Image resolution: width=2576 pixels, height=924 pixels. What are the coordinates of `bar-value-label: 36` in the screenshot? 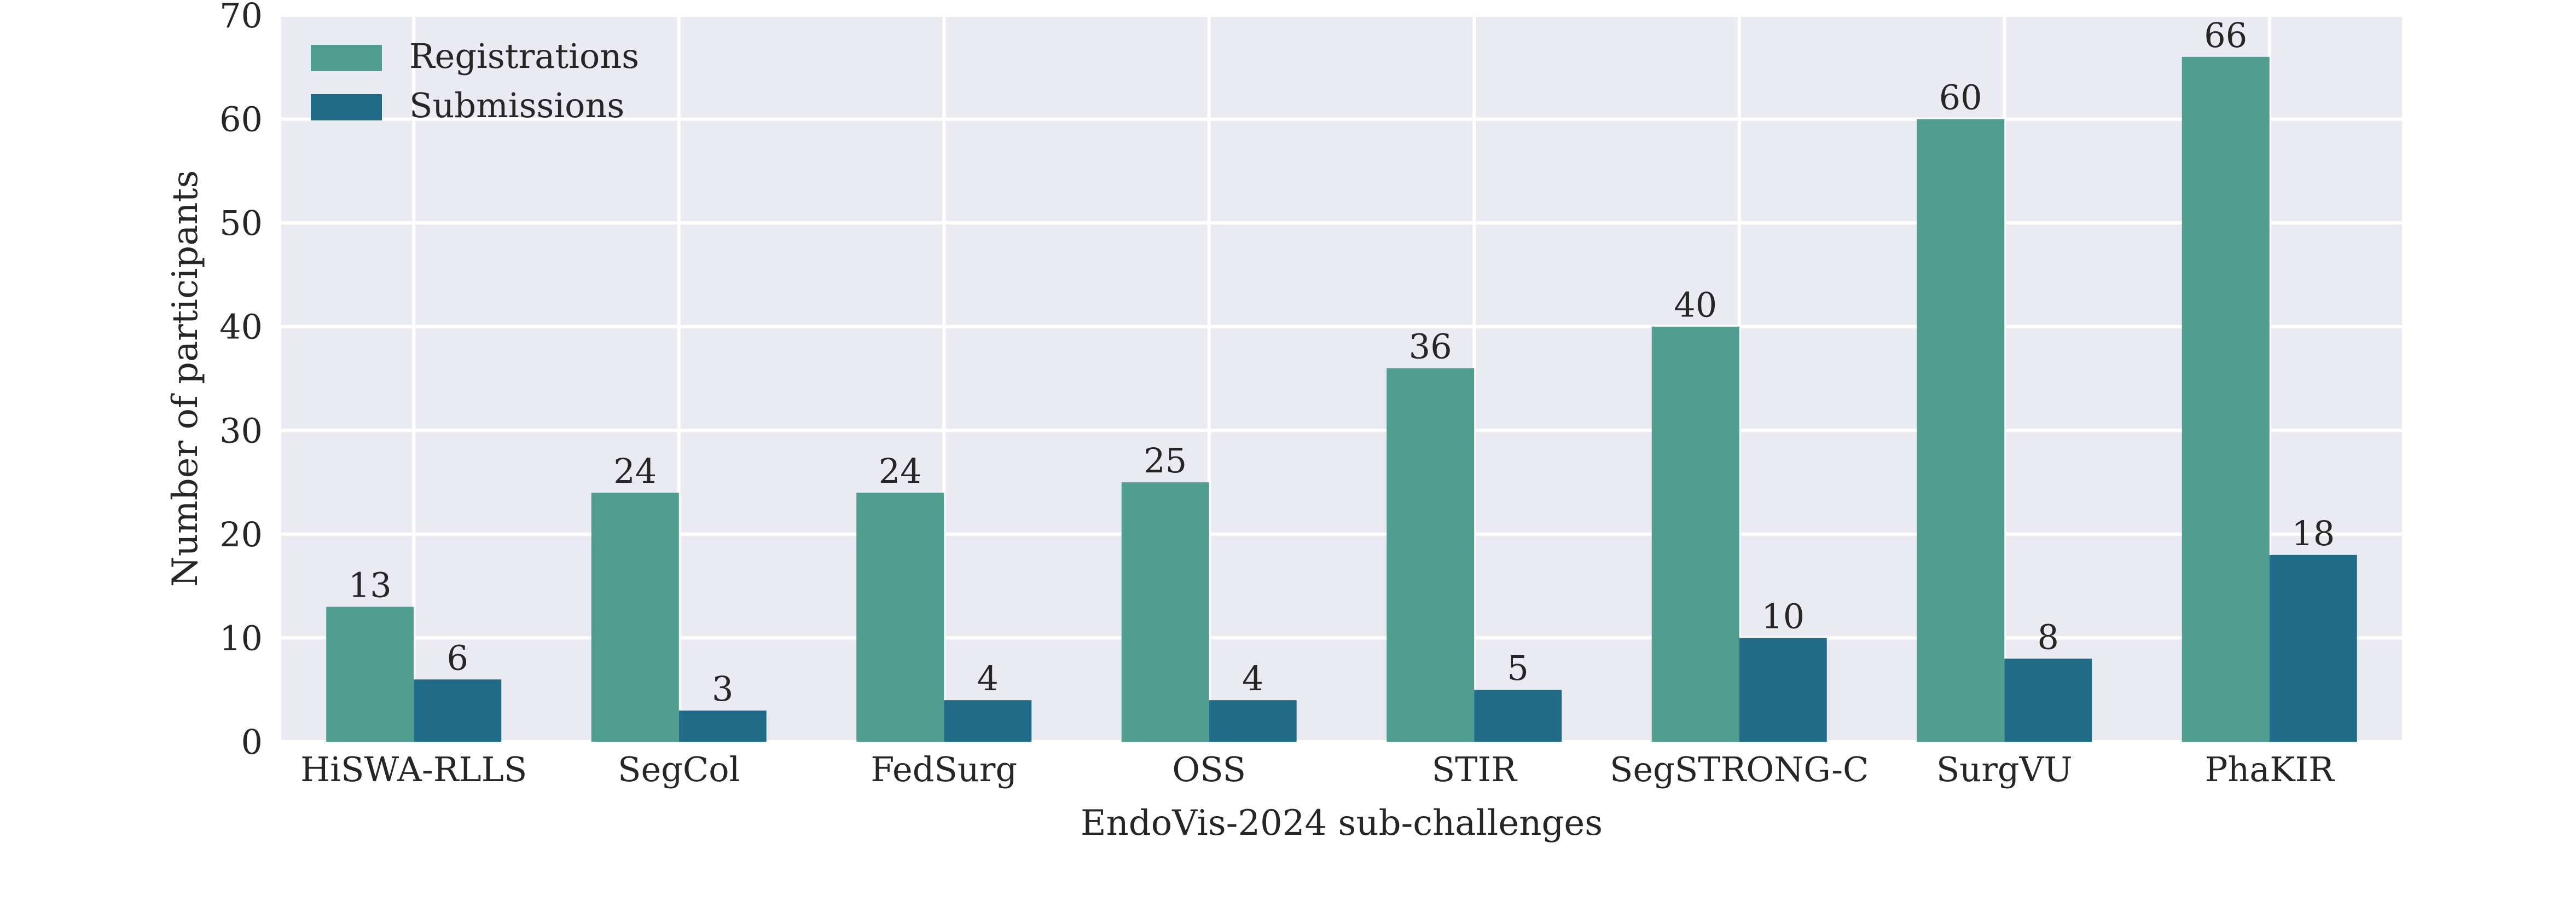 It's located at (1431, 347).